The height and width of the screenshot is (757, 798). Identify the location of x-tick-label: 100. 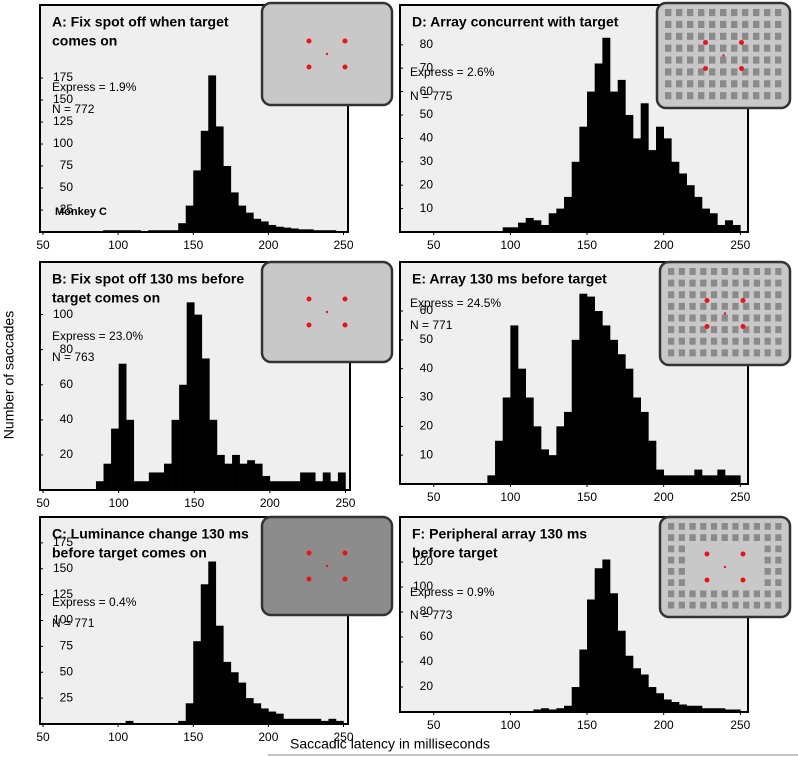
(118, 737).